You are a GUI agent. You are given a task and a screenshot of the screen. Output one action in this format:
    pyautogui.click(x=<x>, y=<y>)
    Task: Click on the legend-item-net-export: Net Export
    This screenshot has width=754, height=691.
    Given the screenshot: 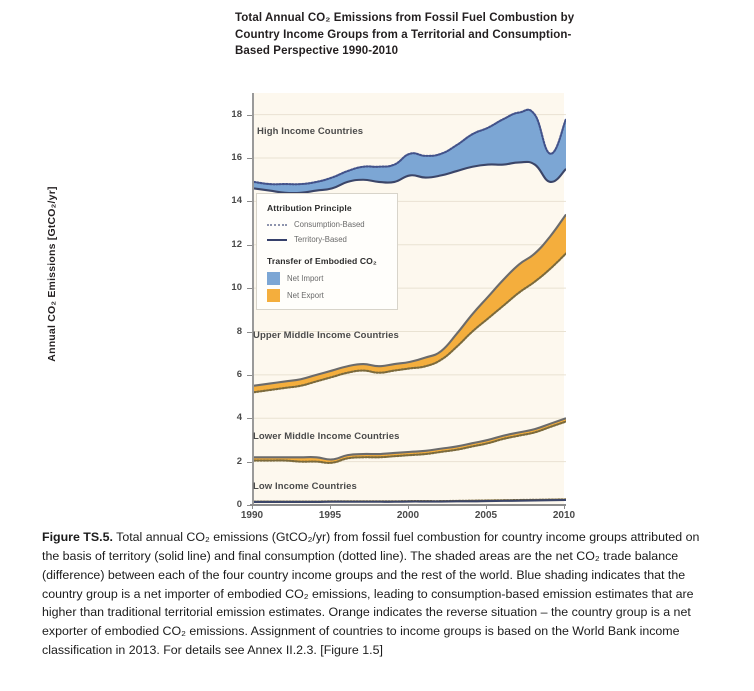 What is the action you would take?
    pyautogui.click(x=295, y=295)
    